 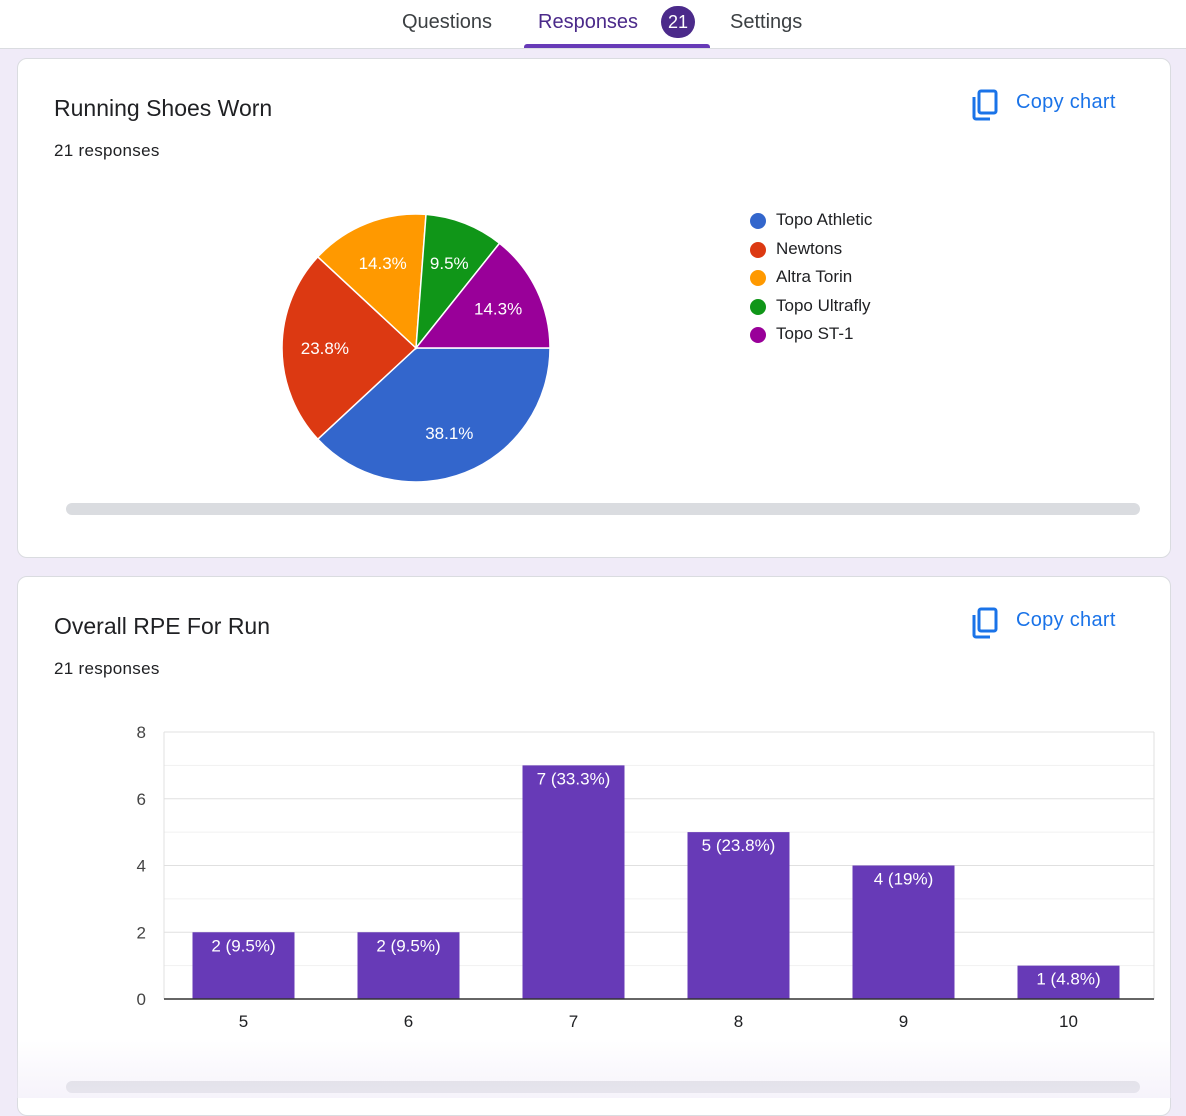 What do you see at coordinates (739, 845) in the screenshot?
I see `bar-data-label: 5 (23.8%)` at bounding box center [739, 845].